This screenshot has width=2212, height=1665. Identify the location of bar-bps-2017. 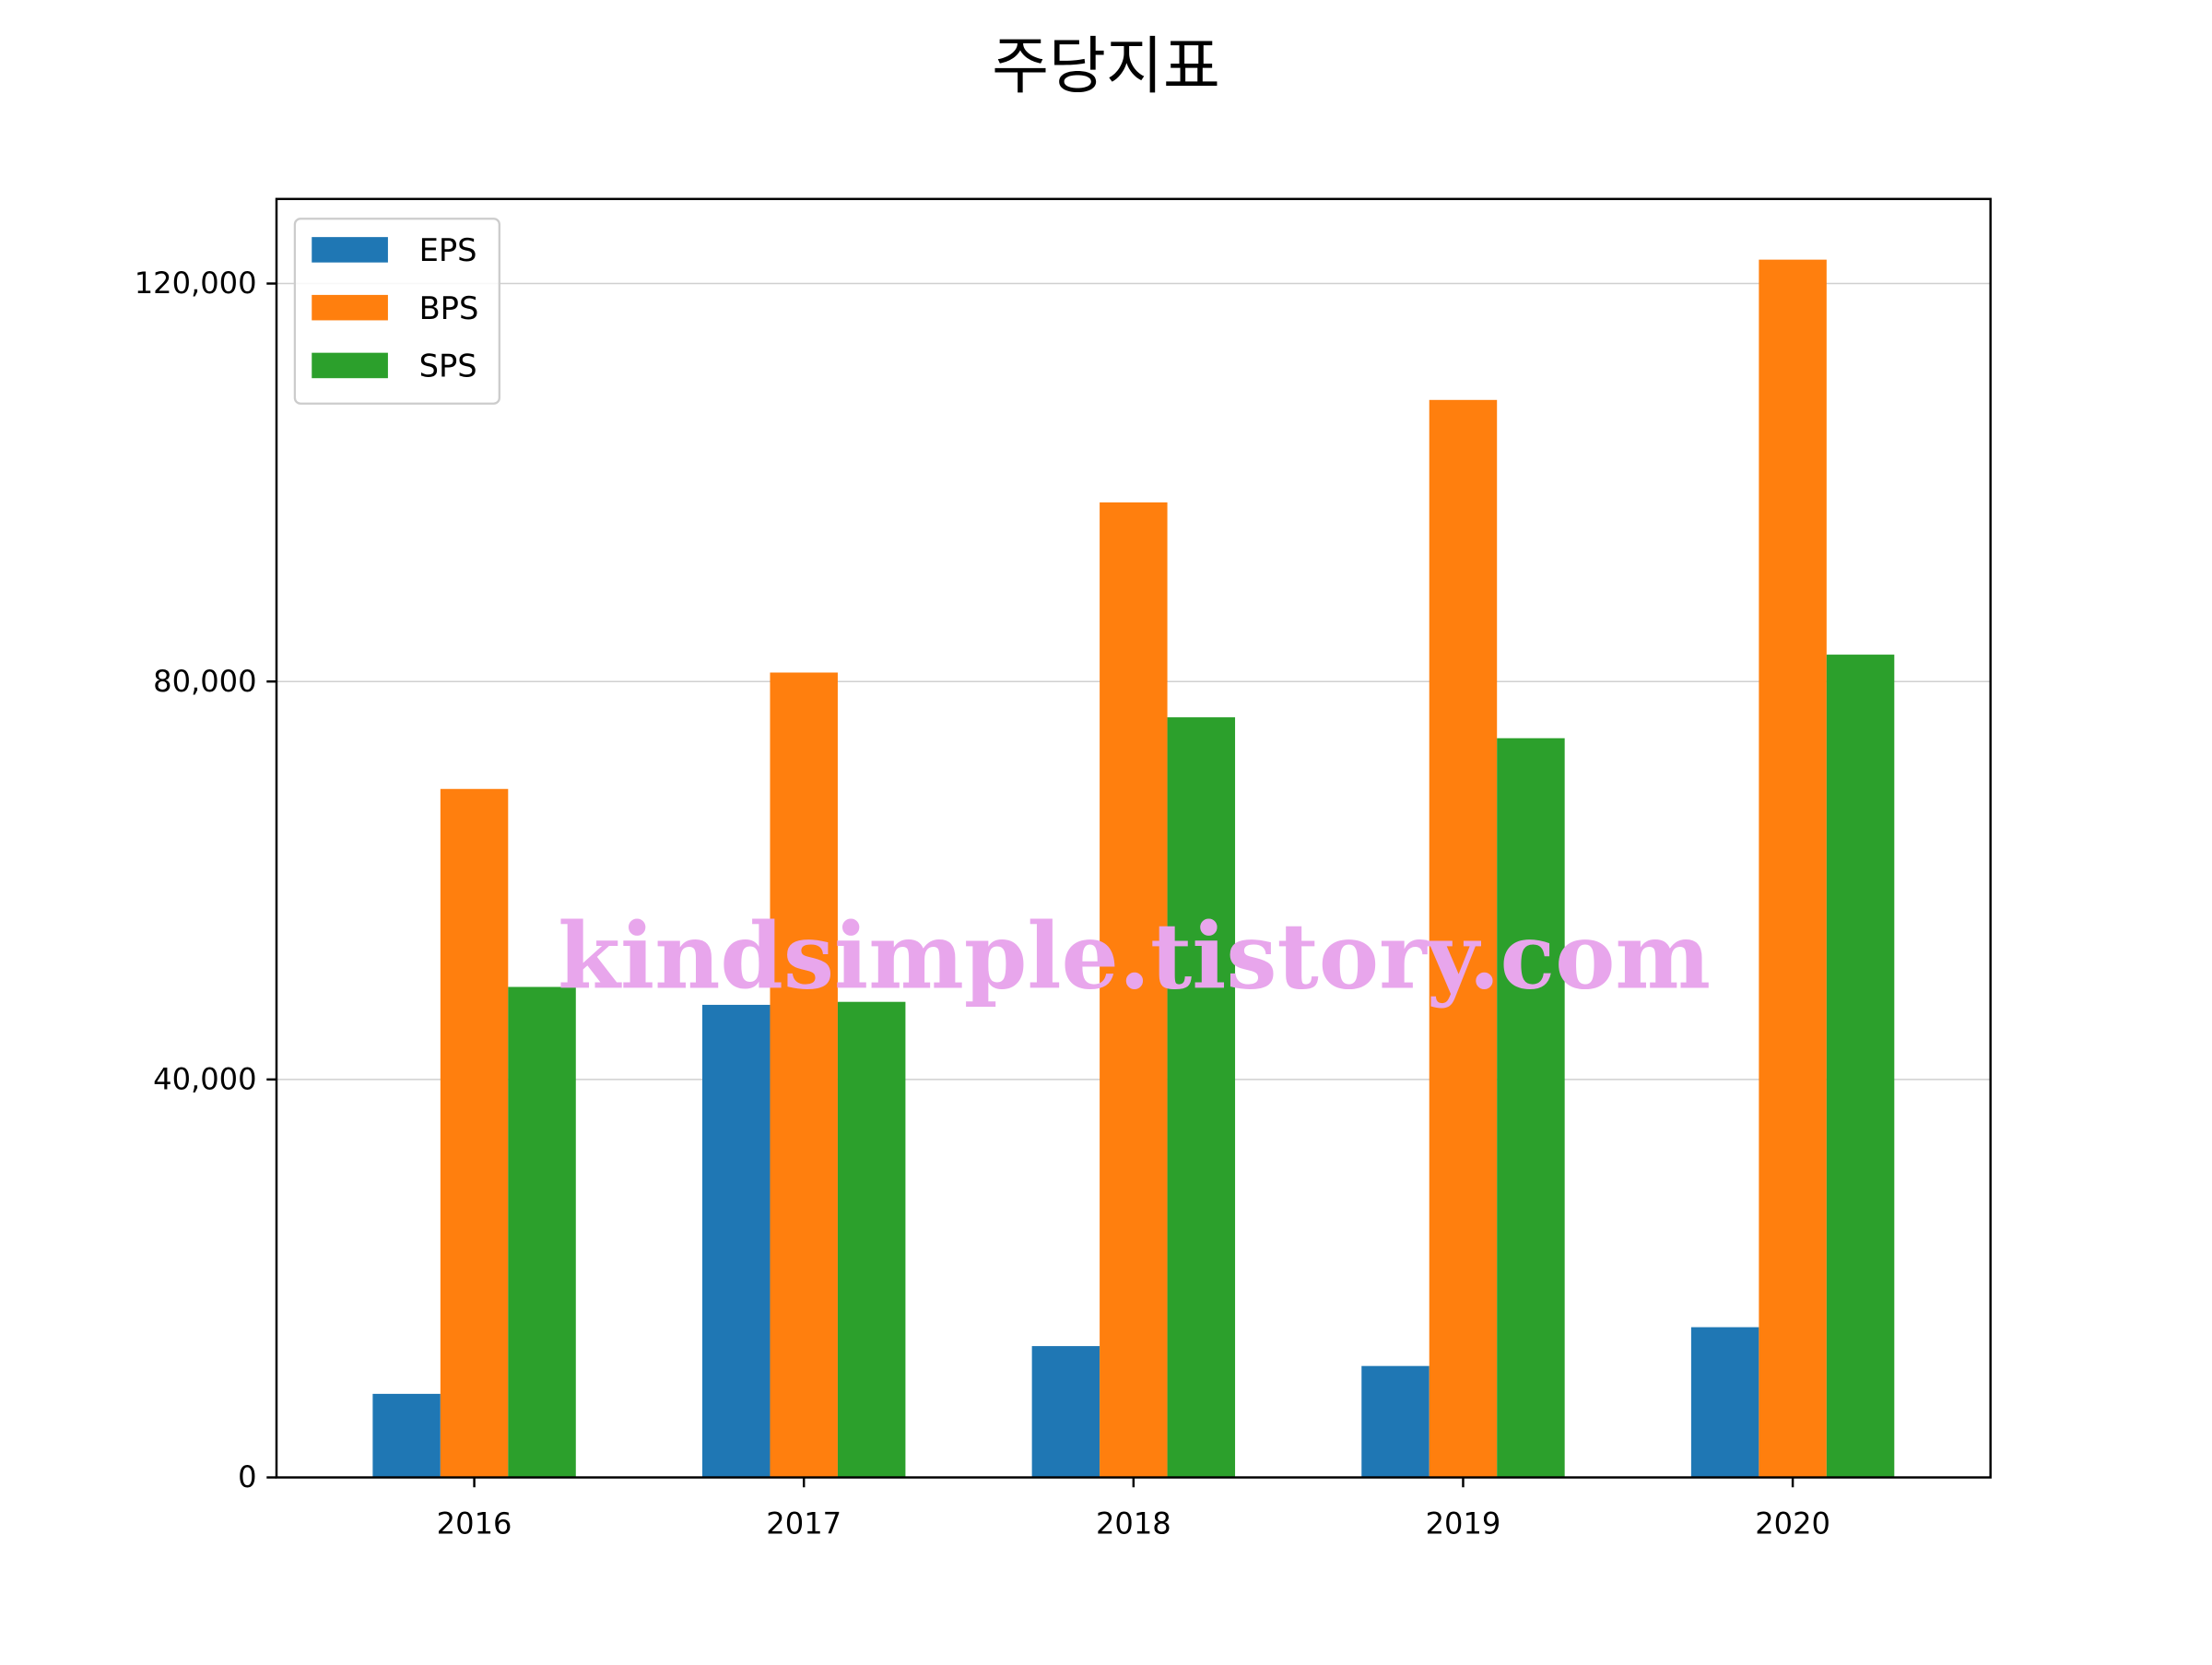
(804, 1075).